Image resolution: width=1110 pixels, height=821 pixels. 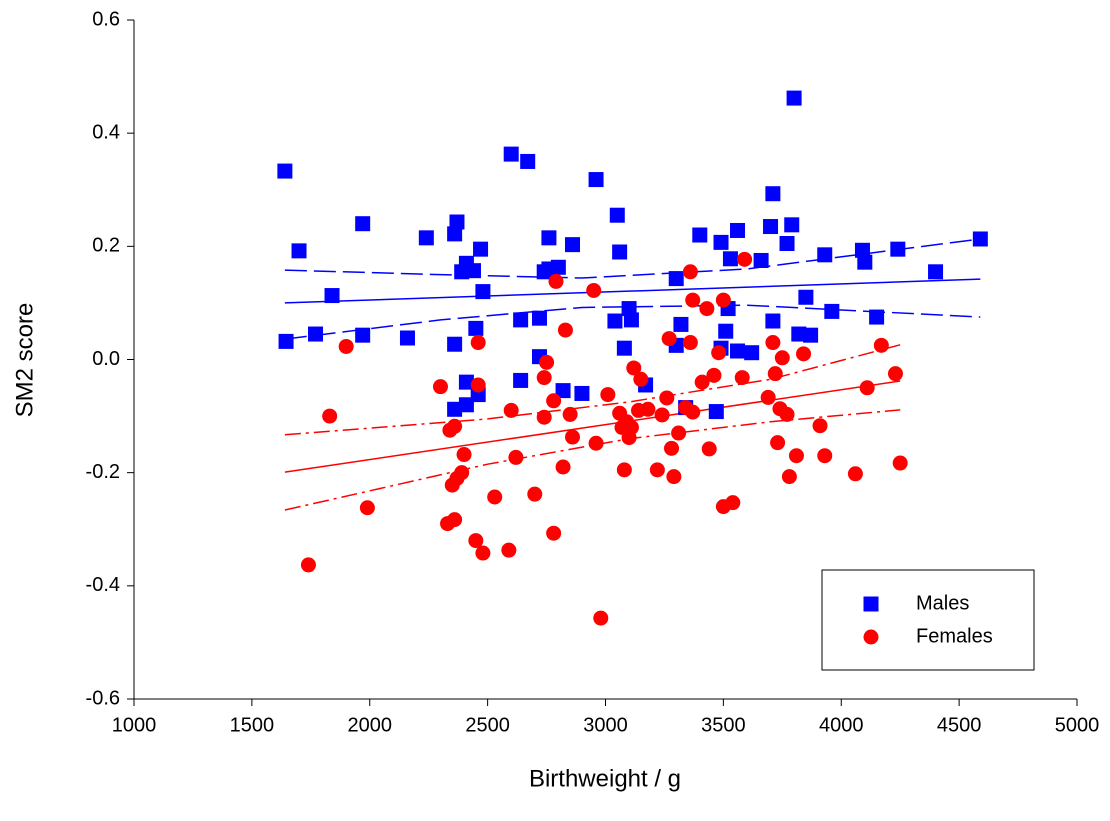 What do you see at coordinates (103, 698) in the screenshot?
I see `y-tick-label: -0.6` at bounding box center [103, 698].